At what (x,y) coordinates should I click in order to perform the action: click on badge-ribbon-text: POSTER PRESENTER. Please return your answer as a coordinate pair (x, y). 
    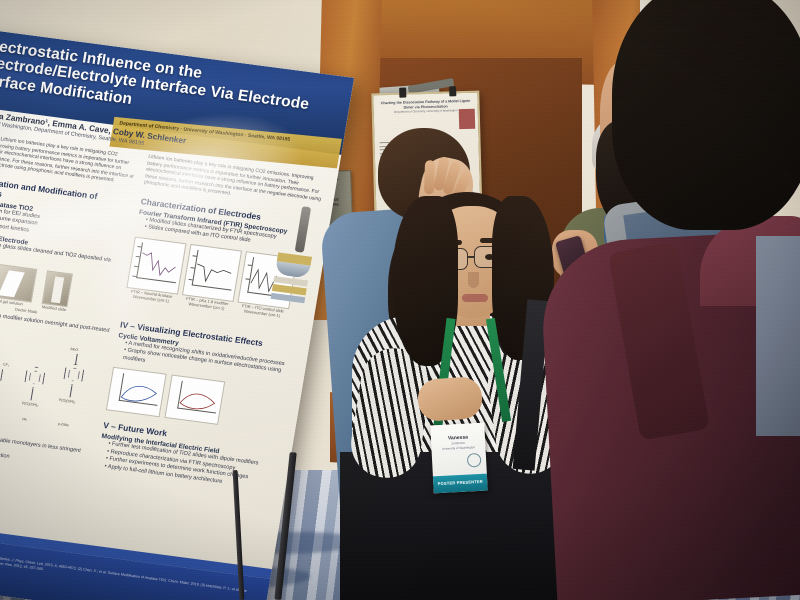
    Looking at the image, I should click on (460, 482).